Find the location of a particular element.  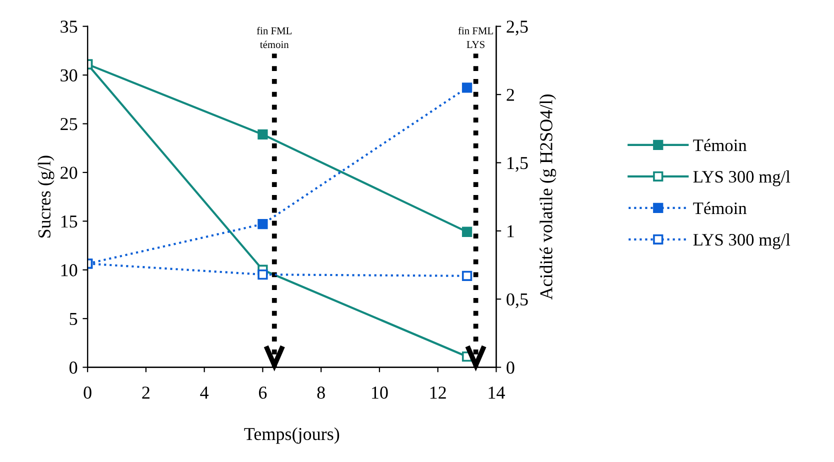

y-tick-label: 30 is located at coordinates (69, 75).